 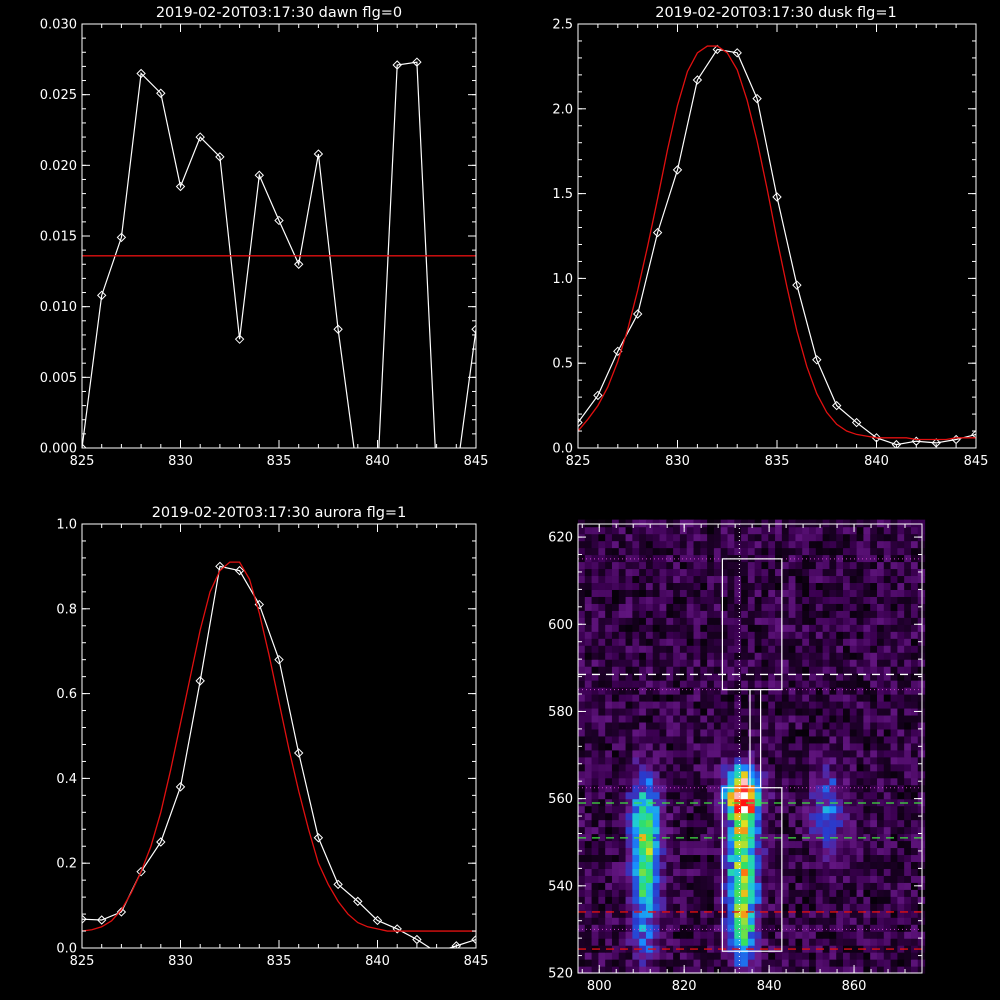 What do you see at coordinates (161, 93) in the screenshot?
I see `dawn-data-point` at bounding box center [161, 93].